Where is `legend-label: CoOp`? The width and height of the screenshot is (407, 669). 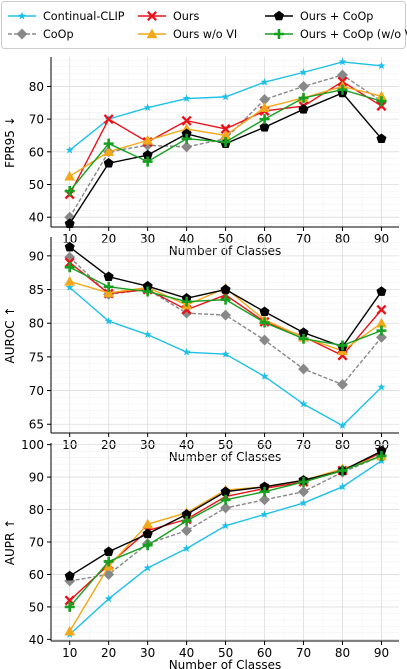 legend-label: CoOp is located at coordinates (58, 34).